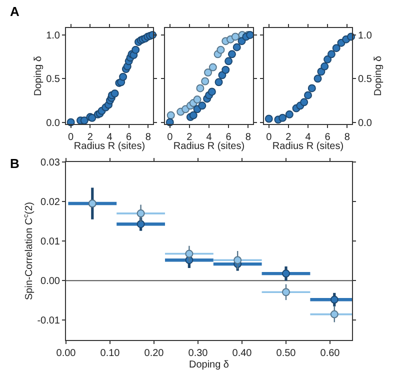  Describe the element at coordinates (66, 353) in the screenshot. I see `x-tick-label: 0.00` at that location.